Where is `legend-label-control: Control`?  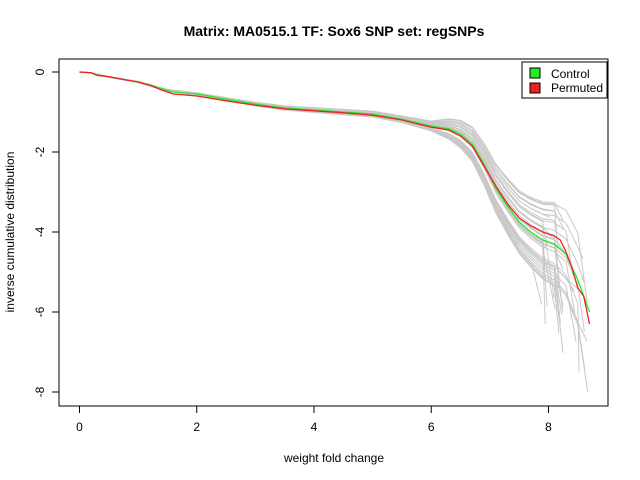
legend-label-control: Control is located at coordinates (570, 74).